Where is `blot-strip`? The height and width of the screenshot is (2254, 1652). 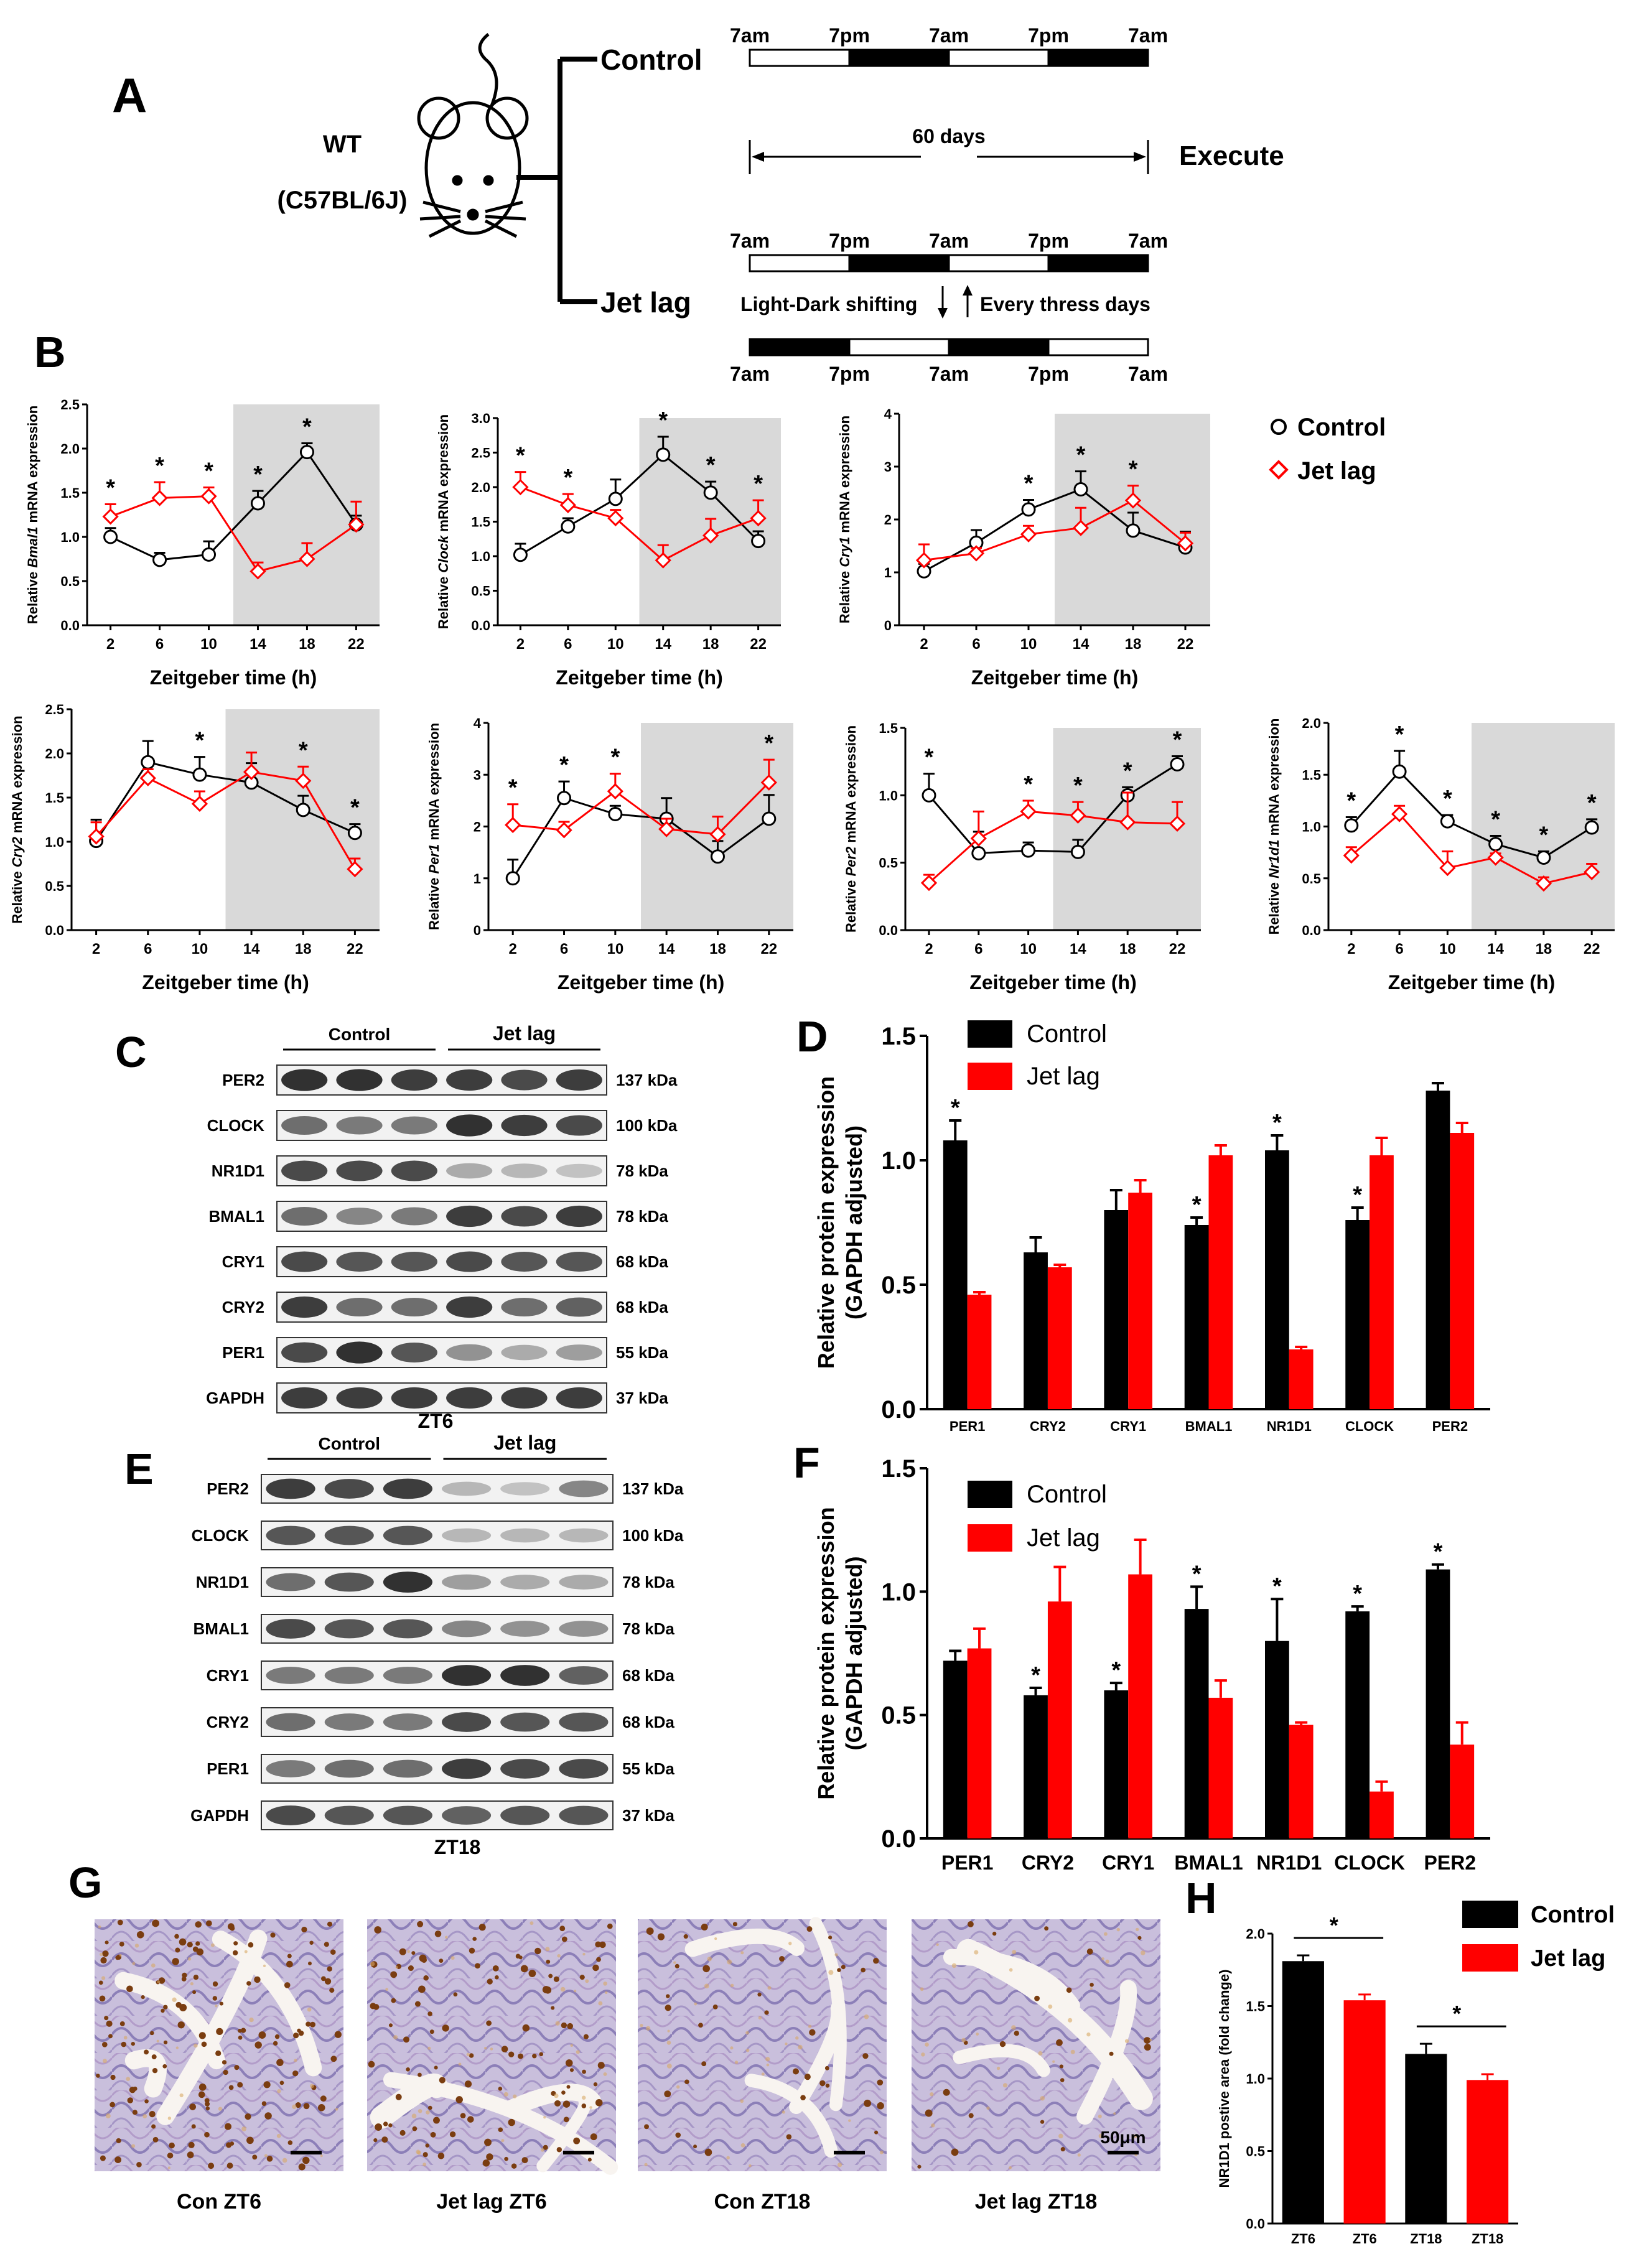 blot-strip is located at coordinates (437, 1815).